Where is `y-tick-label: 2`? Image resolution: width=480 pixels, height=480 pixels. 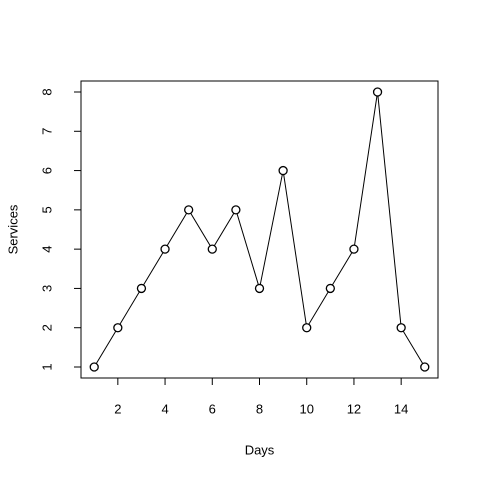
y-tick-label: 2 is located at coordinates (46, 327).